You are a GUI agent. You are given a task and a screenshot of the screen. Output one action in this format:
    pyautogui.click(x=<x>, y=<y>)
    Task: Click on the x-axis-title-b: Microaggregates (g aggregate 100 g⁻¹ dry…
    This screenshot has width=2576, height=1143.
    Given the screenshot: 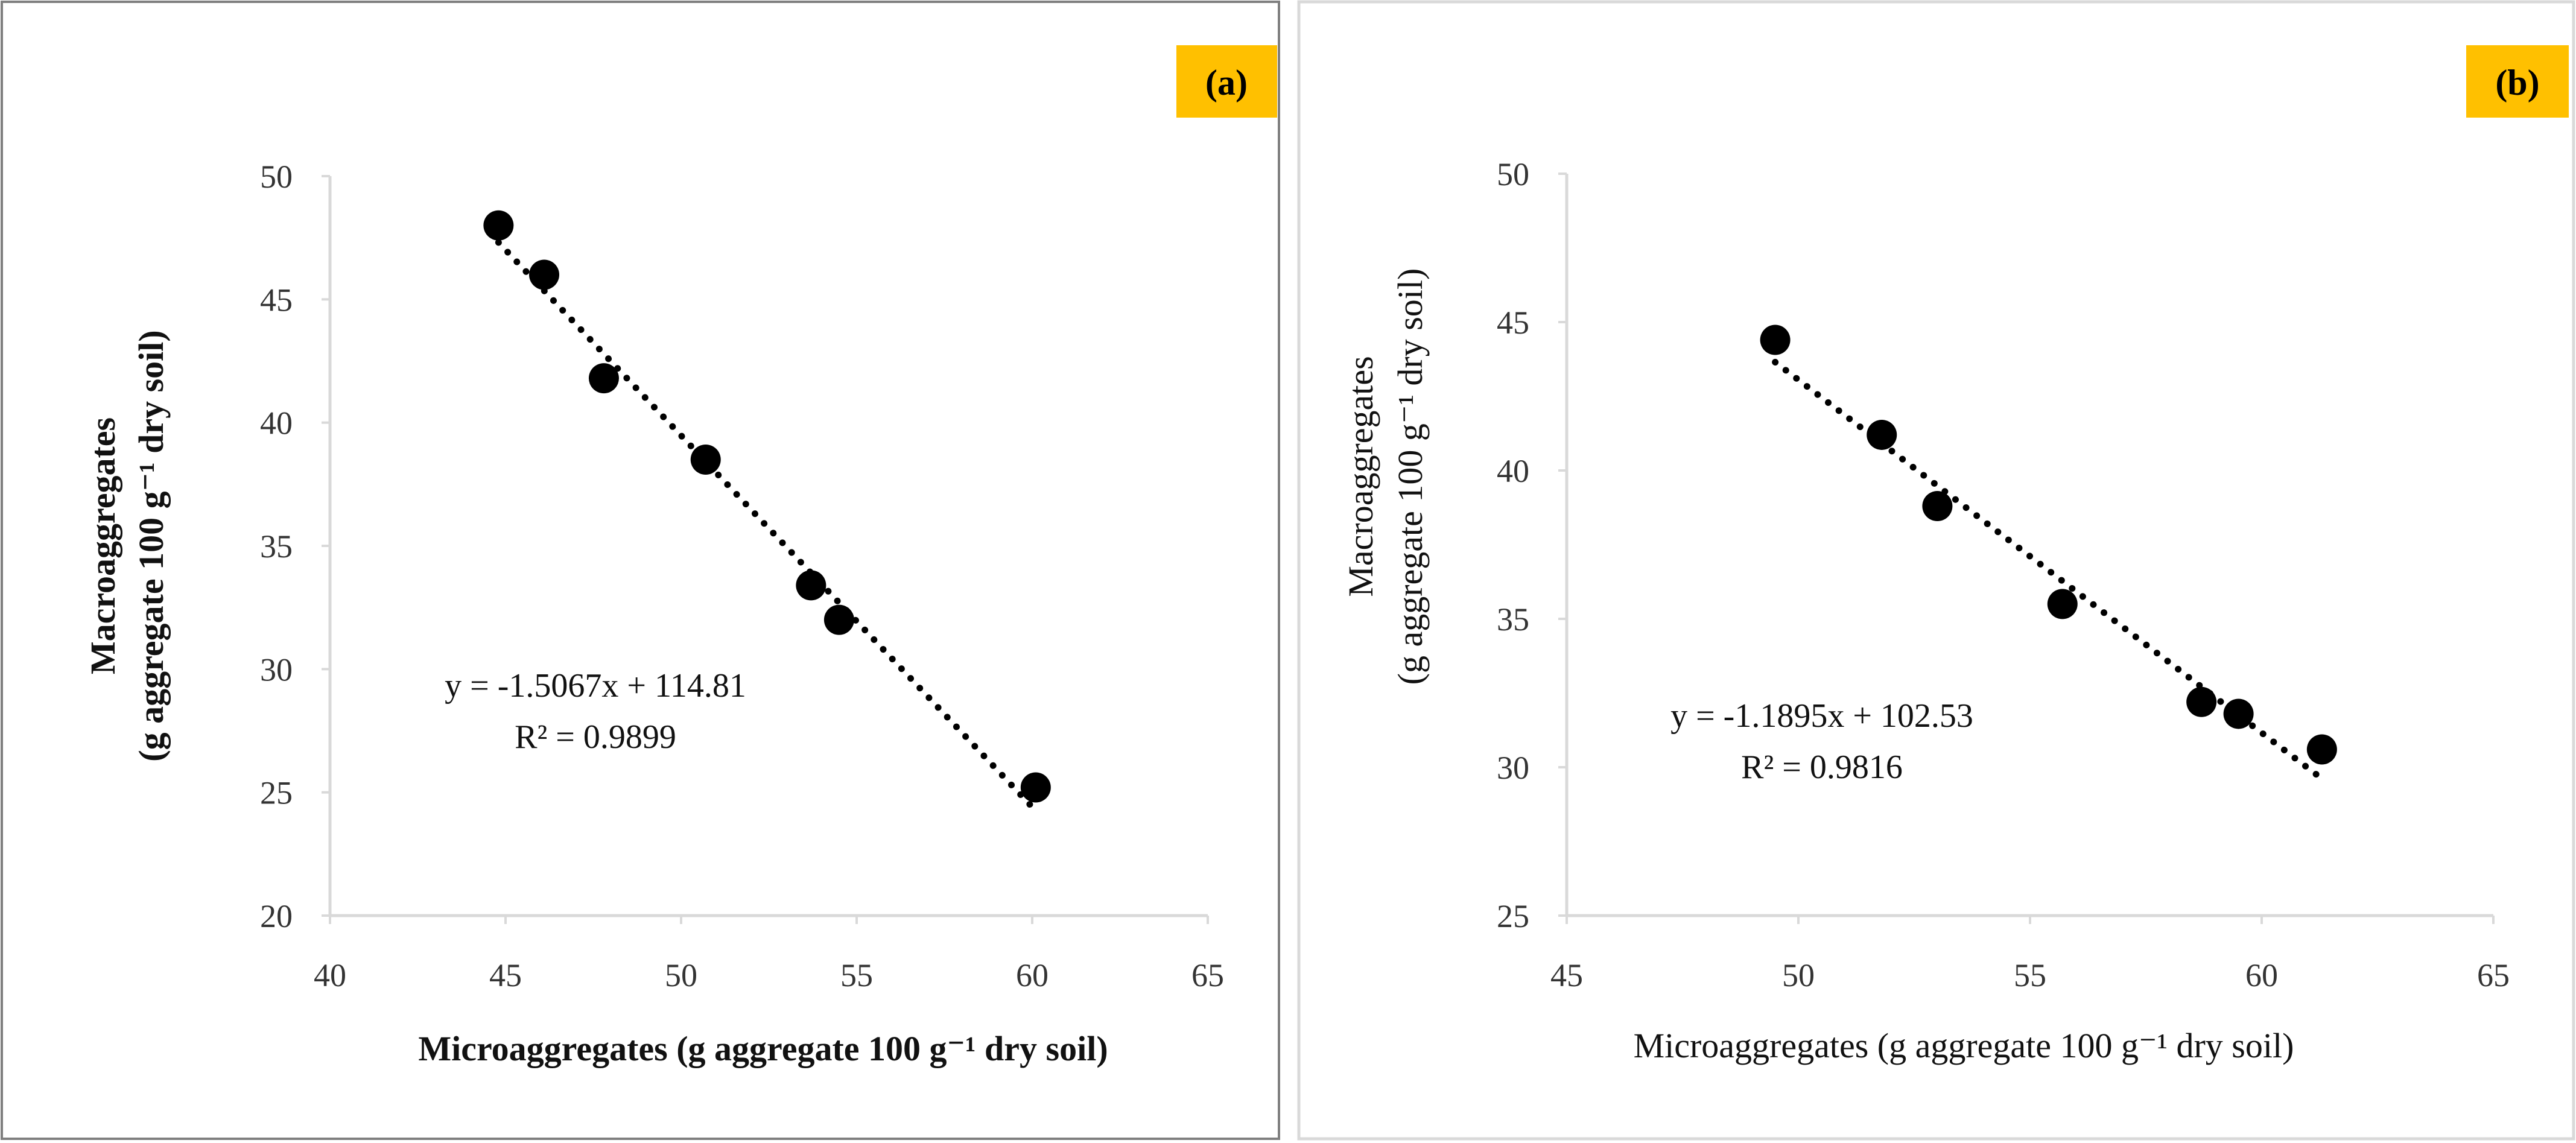 What is the action you would take?
    pyautogui.click(x=1964, y=1045)
    